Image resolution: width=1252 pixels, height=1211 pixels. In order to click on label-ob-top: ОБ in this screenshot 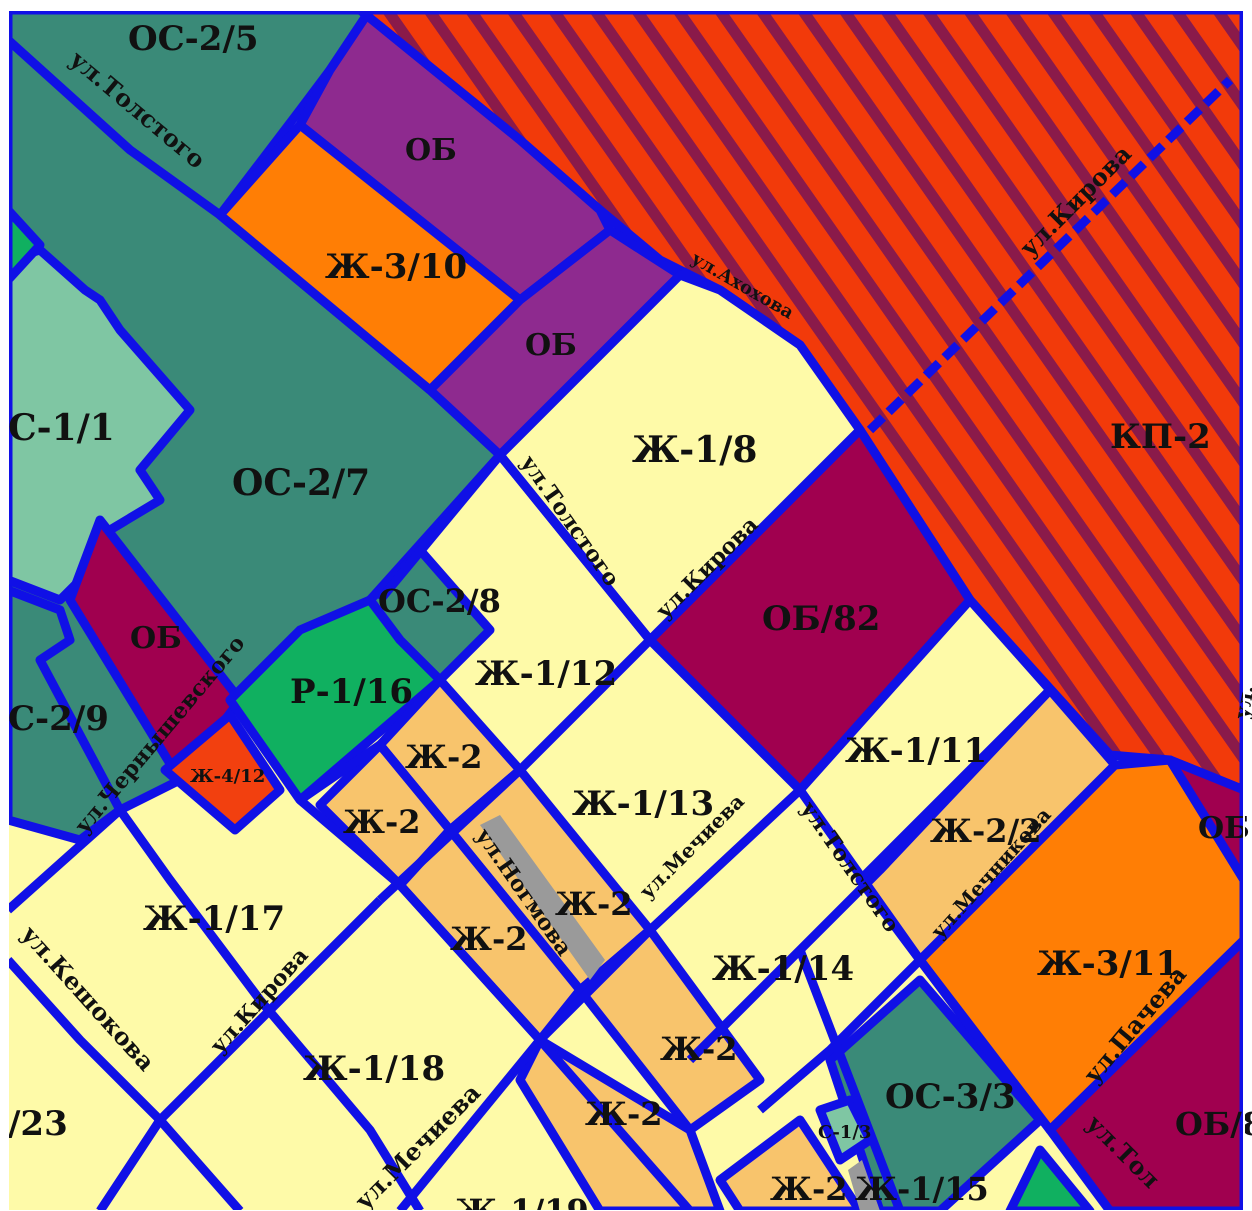, I will do `click(431, 150)`.